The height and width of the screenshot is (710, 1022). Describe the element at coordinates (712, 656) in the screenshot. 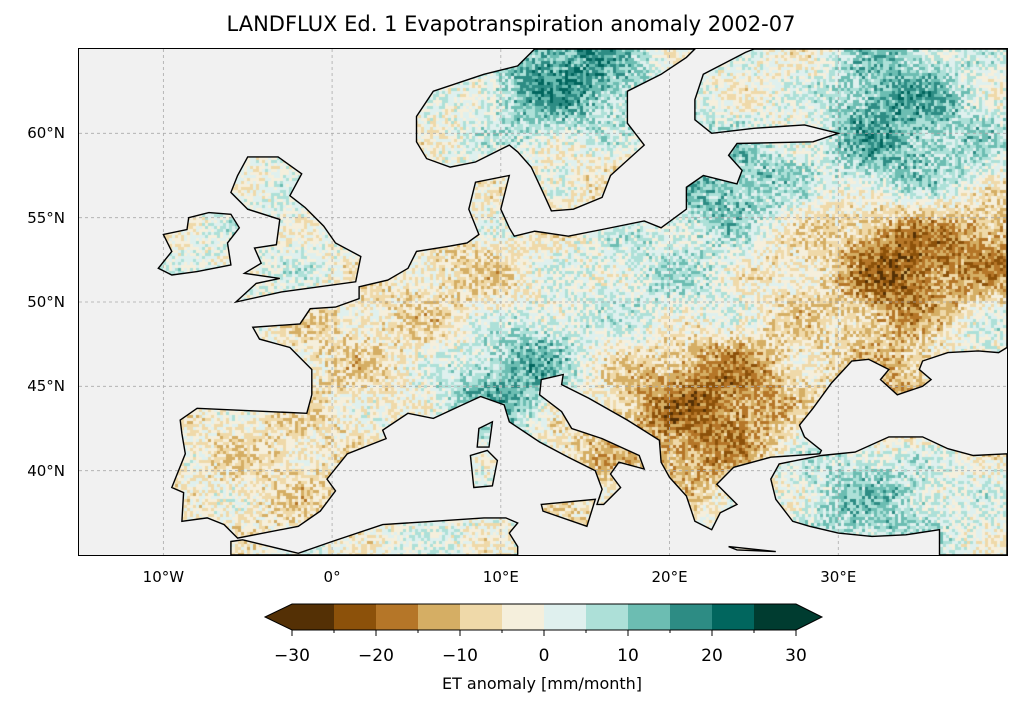

I see `colorbar-tick-label: 20` at that location.